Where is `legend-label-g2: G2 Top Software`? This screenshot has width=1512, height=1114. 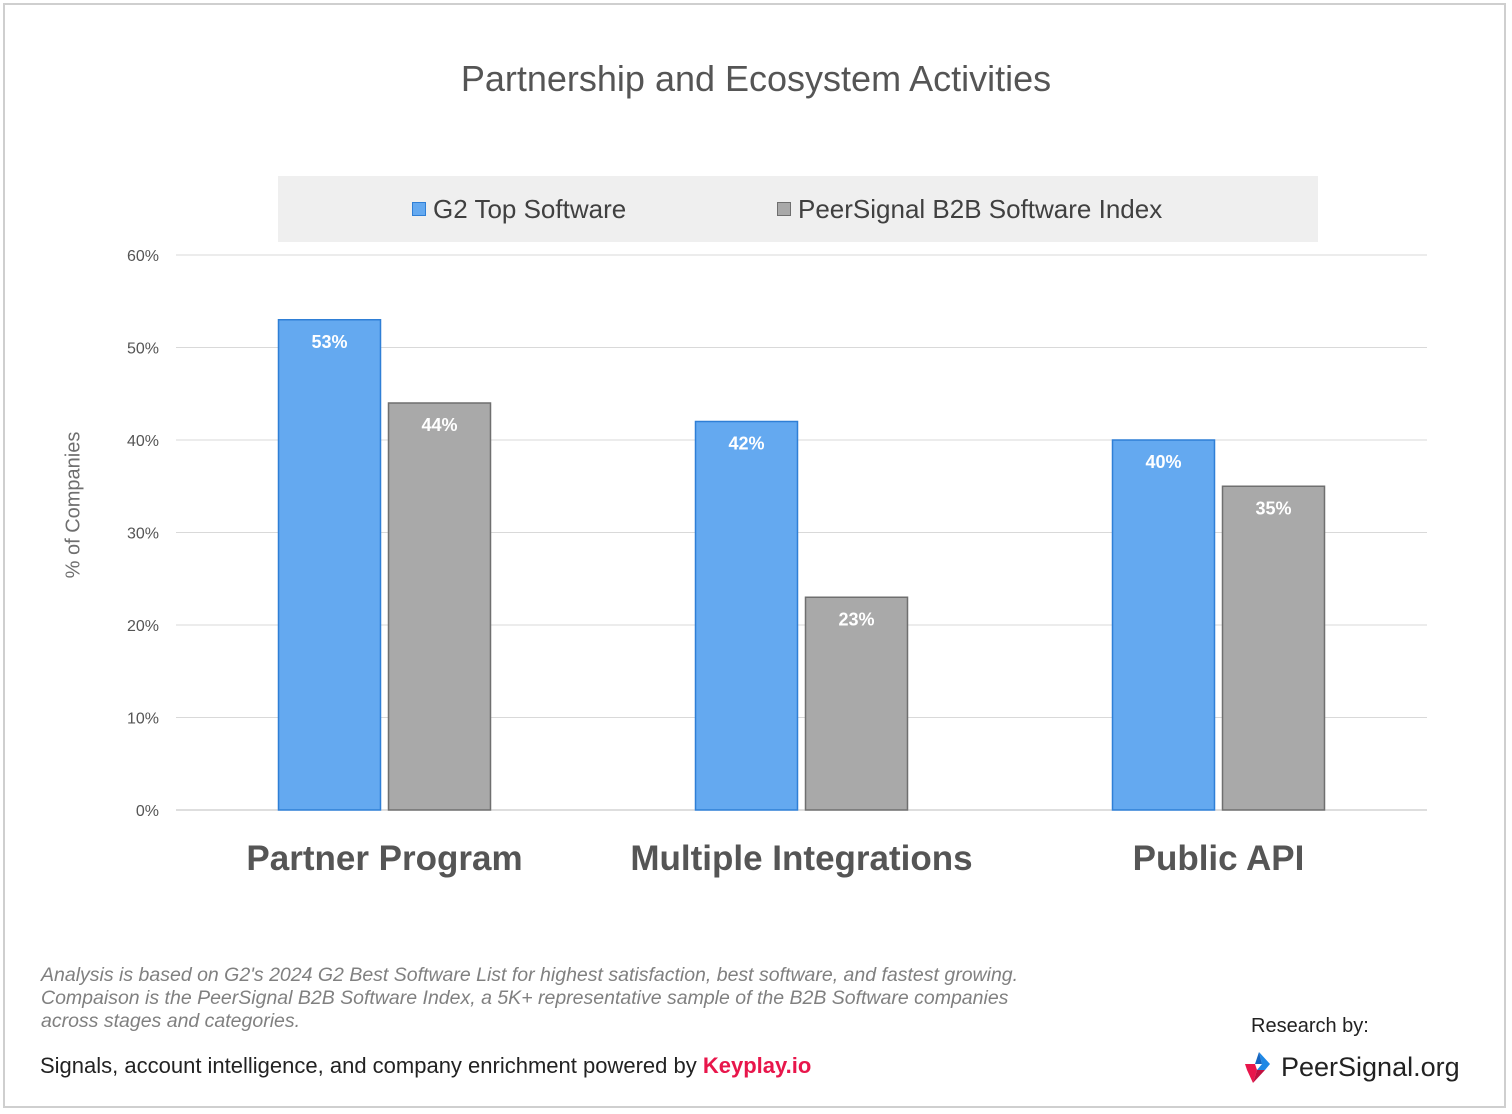 legend-label-g2: G2 Top Software is located at coordinates (530, 208).